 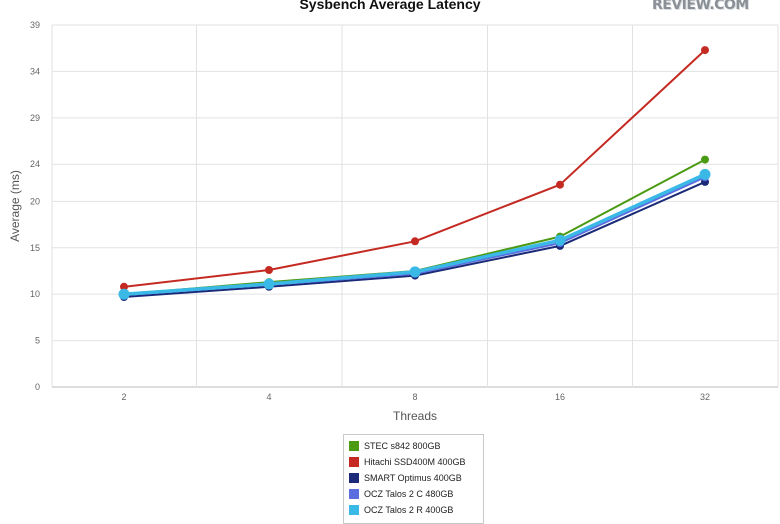 What do you see at coordinates (268, 397) in the screenshot?
I see `x-tick-label: 4` at bounding box center [268, 397].